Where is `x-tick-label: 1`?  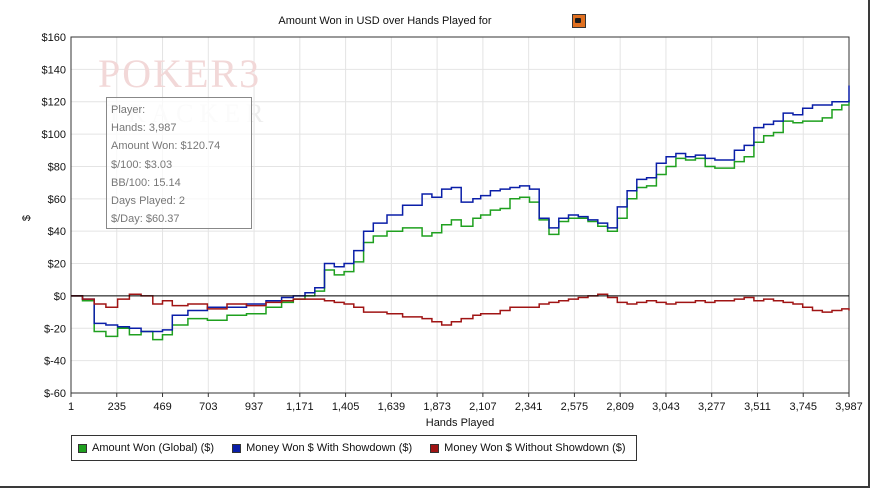
x-tick-label: 1 is located at coordinates (71, 407).